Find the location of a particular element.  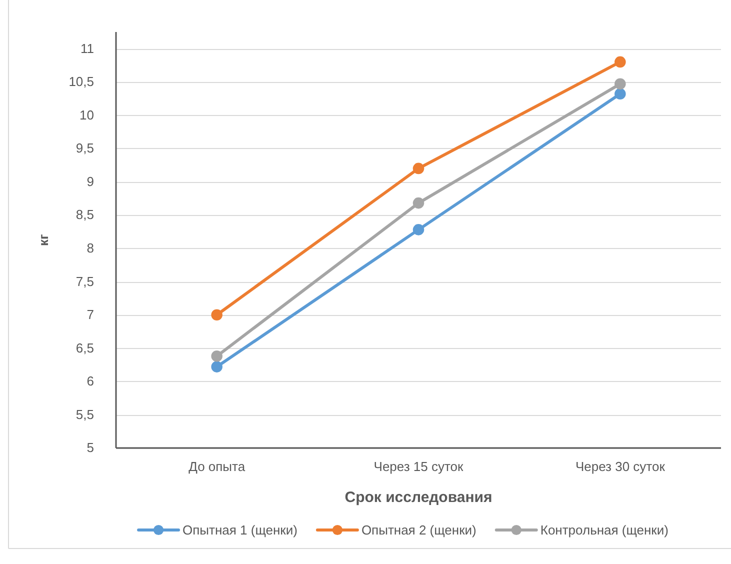

legend-label: Опытная 1 (щенки) is located at coordinates (240, 530).